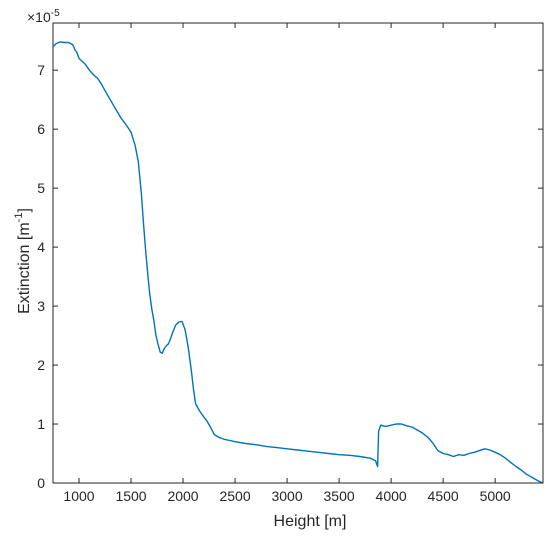  Describe the element at coordinates (19, 218) in the screenshot. I see `y-axis-label-superscript: -1` at that location.